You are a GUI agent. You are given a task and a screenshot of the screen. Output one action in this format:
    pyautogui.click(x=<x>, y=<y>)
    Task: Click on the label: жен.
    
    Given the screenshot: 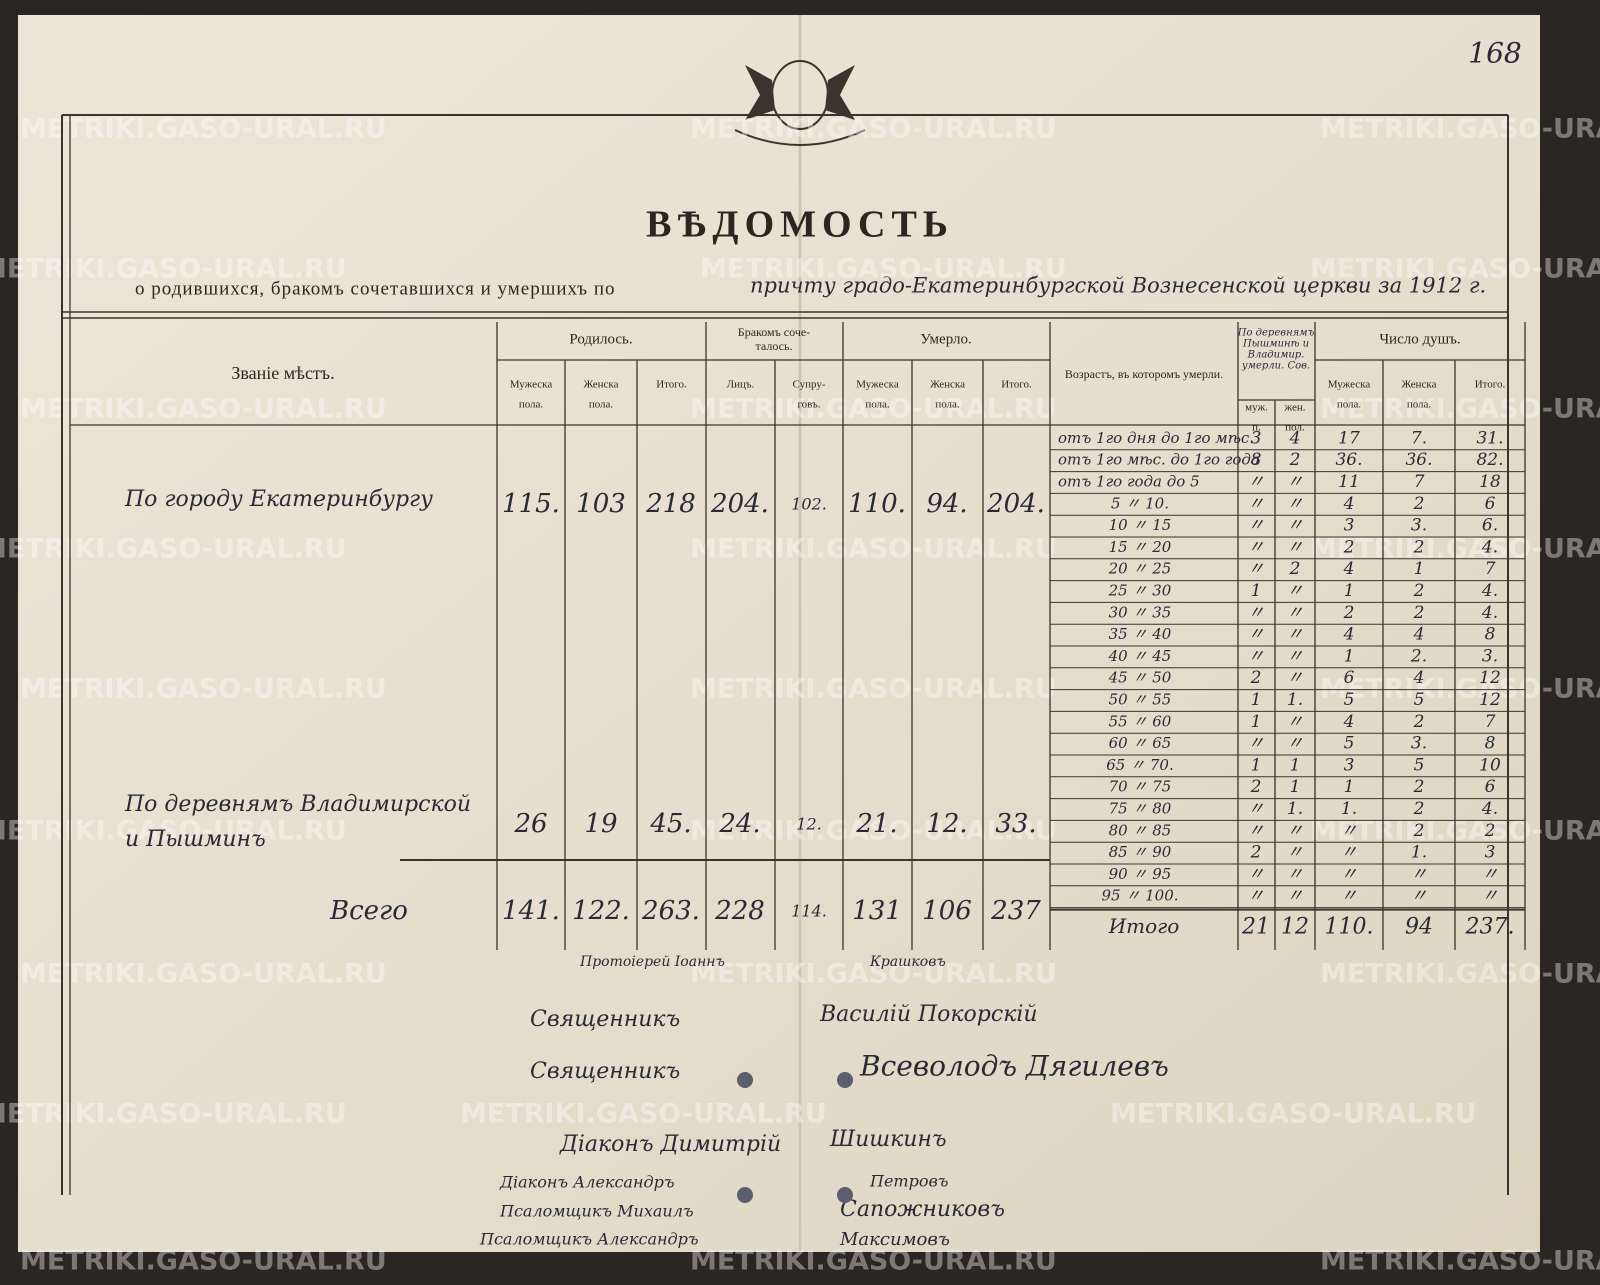 What is the action you would take?
    pyautogui.click(x=1295, y=408)
    